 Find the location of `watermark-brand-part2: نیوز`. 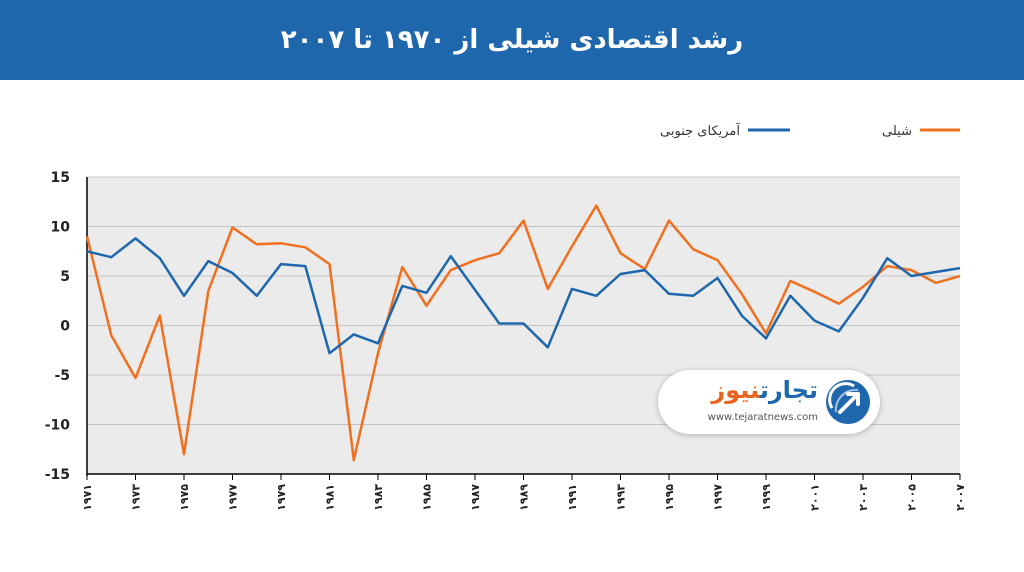

watermark-brand-part2: نیوز is located at coordinates (735, 390).